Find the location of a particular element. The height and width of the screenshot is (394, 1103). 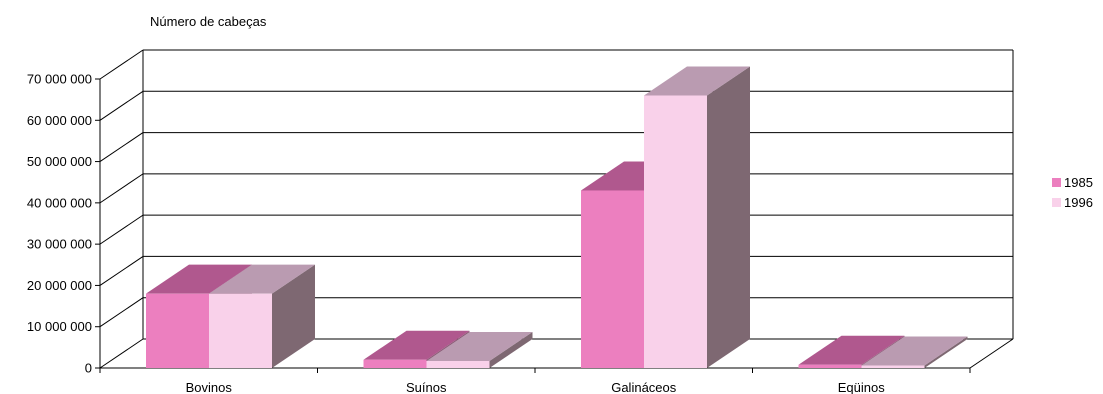

y-tick-label-1: 10 000 000 is located at coordinates (59, 326).